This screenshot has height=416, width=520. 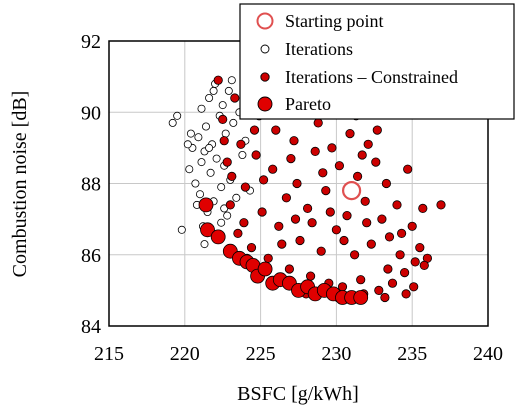 I want to click on legend-marker-starting-point, so click(x=265, y=21).